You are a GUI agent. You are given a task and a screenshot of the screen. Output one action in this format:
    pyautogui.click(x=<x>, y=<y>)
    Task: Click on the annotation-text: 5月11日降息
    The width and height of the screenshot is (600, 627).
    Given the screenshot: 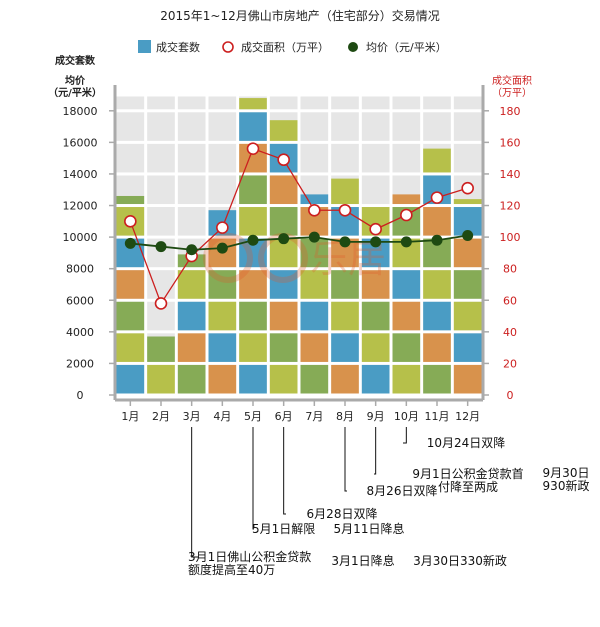 What is the action you would take?
    pyautogui.click(x=369, y=528)
    